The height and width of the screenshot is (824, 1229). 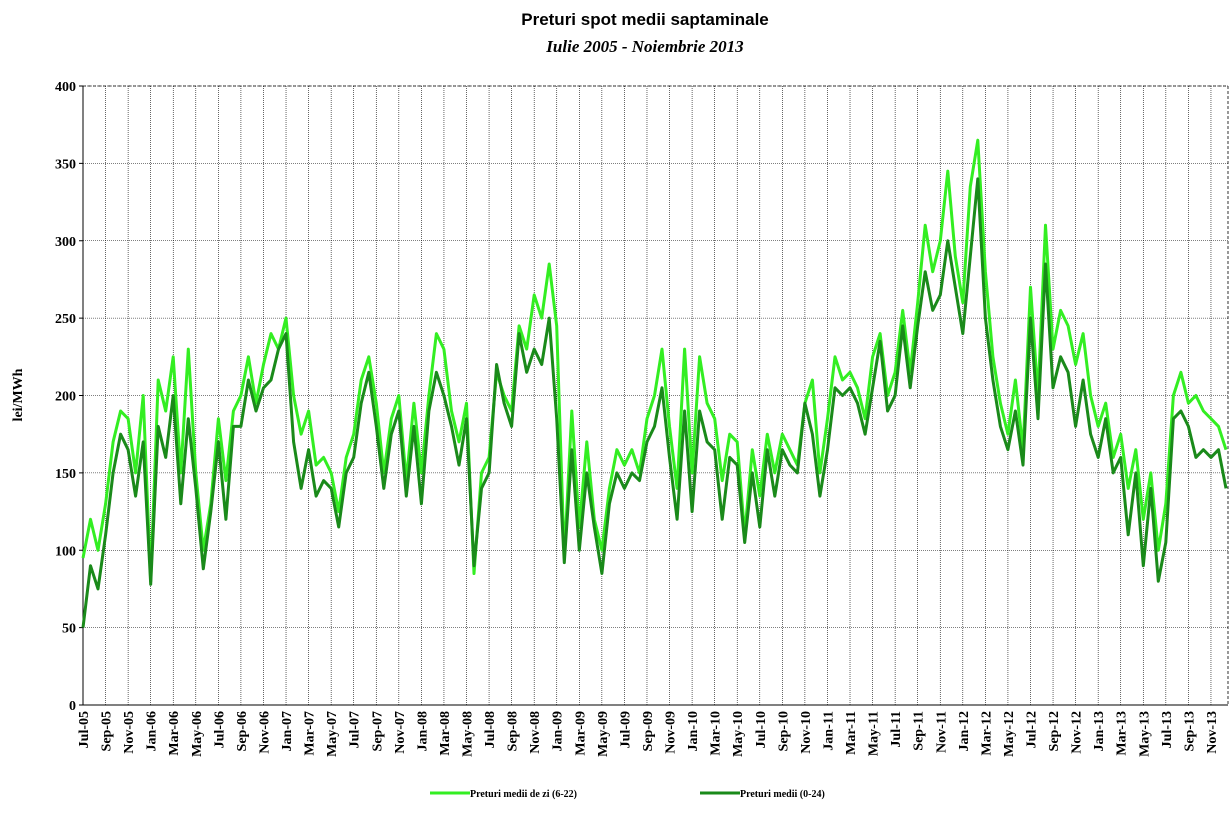 I want to click on y-tick-label: 50, so click(x=69, y=629).